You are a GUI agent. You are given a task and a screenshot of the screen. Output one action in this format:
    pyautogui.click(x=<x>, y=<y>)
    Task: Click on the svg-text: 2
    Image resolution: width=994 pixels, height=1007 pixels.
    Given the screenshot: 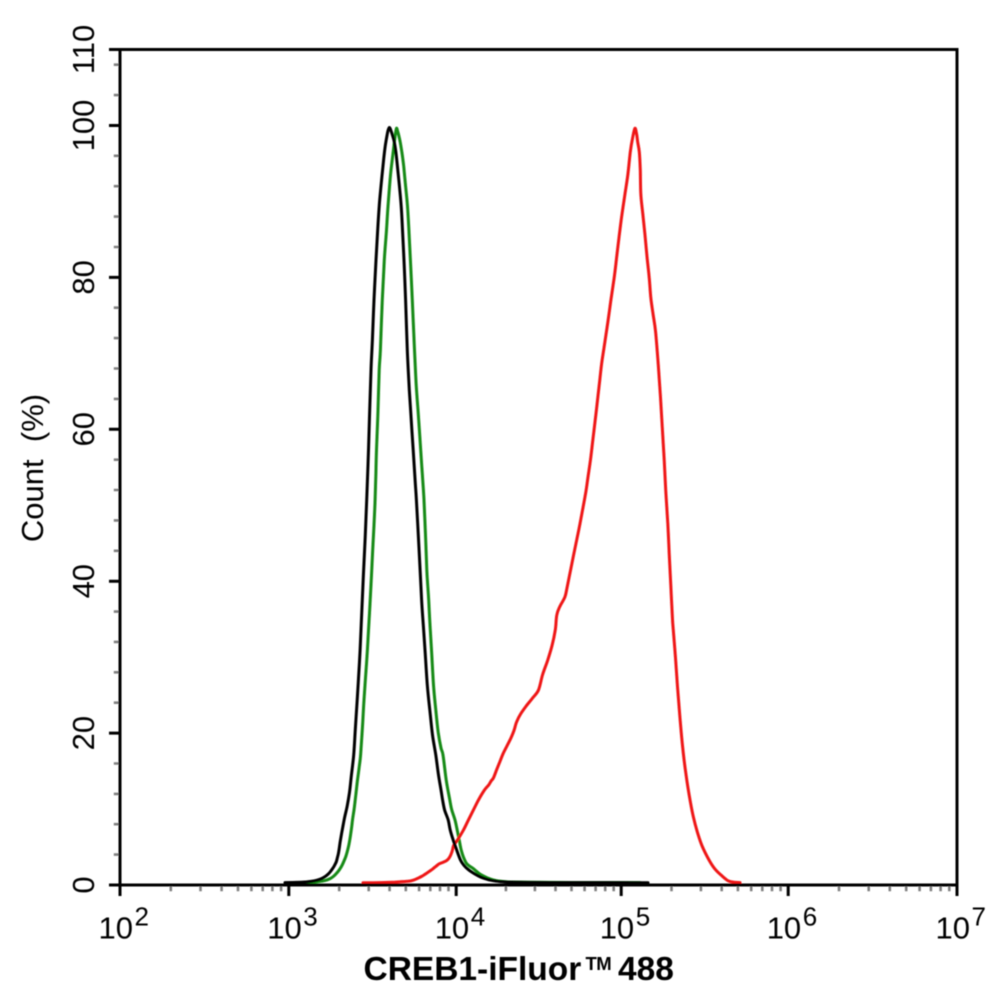 What is the action you would take?
    pyautogui.click(x=142, y=917)
    